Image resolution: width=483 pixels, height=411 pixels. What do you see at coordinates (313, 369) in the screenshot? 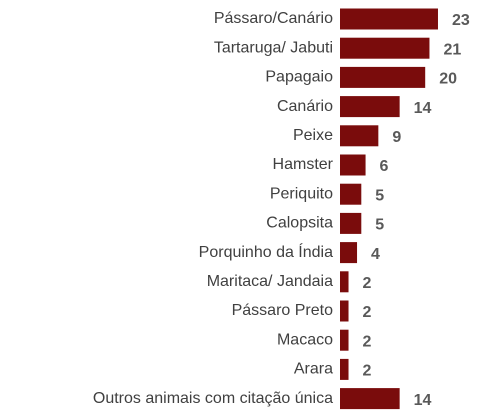
I see `category-label: Arara` at bounding box center [313, 369].